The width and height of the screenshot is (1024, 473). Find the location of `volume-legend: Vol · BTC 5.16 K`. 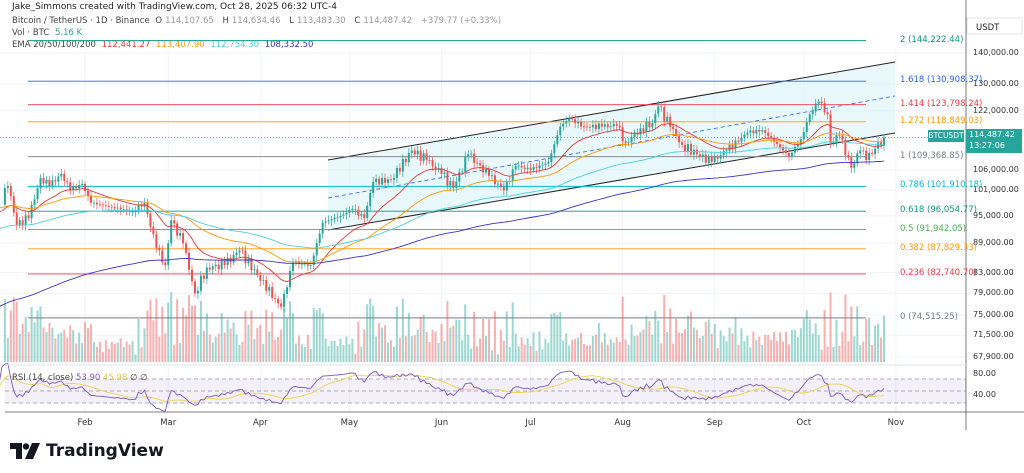

volume-legend: Vol · BTC 5.16 K is located at coordinates (48, 33).